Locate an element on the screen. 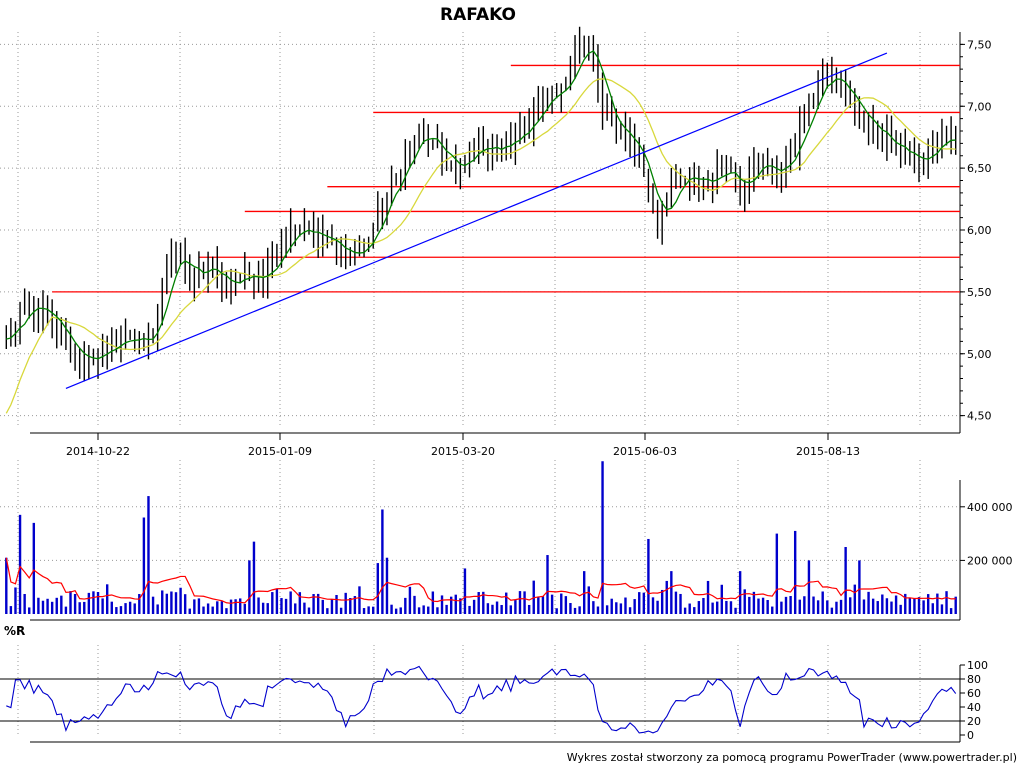 This screenshot has height=768, width=1024. date-x-tick-label: 2015-06-03 is located at coordinates (645, 451).